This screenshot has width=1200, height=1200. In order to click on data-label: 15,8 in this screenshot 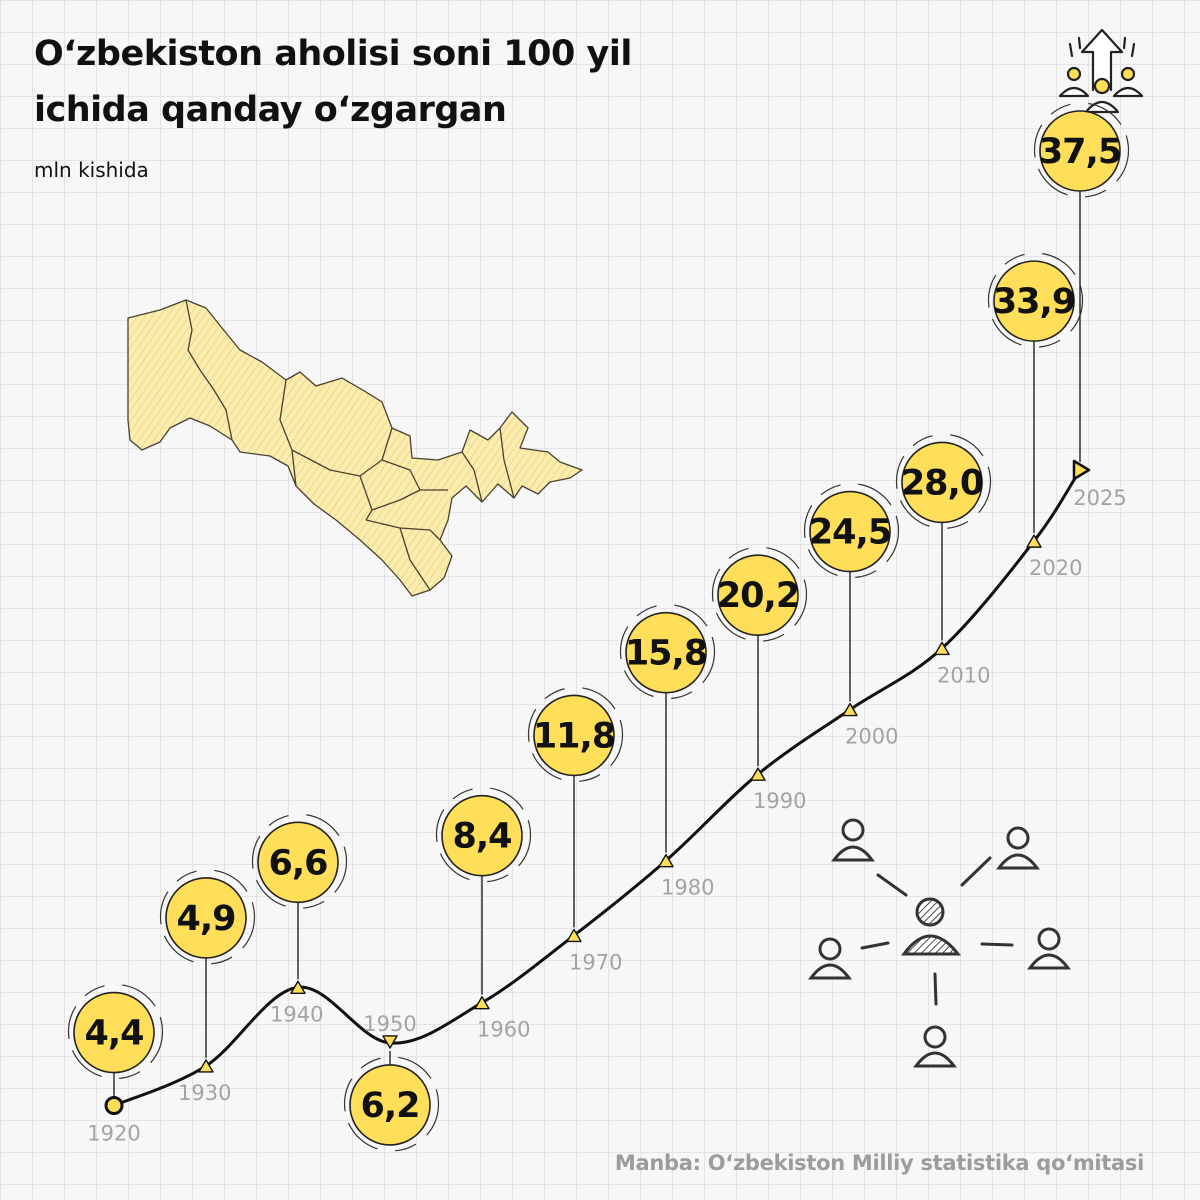, I will do `click(666, 654)`.